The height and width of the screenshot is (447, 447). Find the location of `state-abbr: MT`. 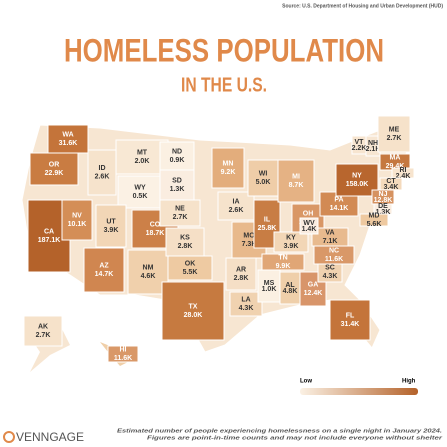

state-abbr: MT is located at coordinates (142, 153).